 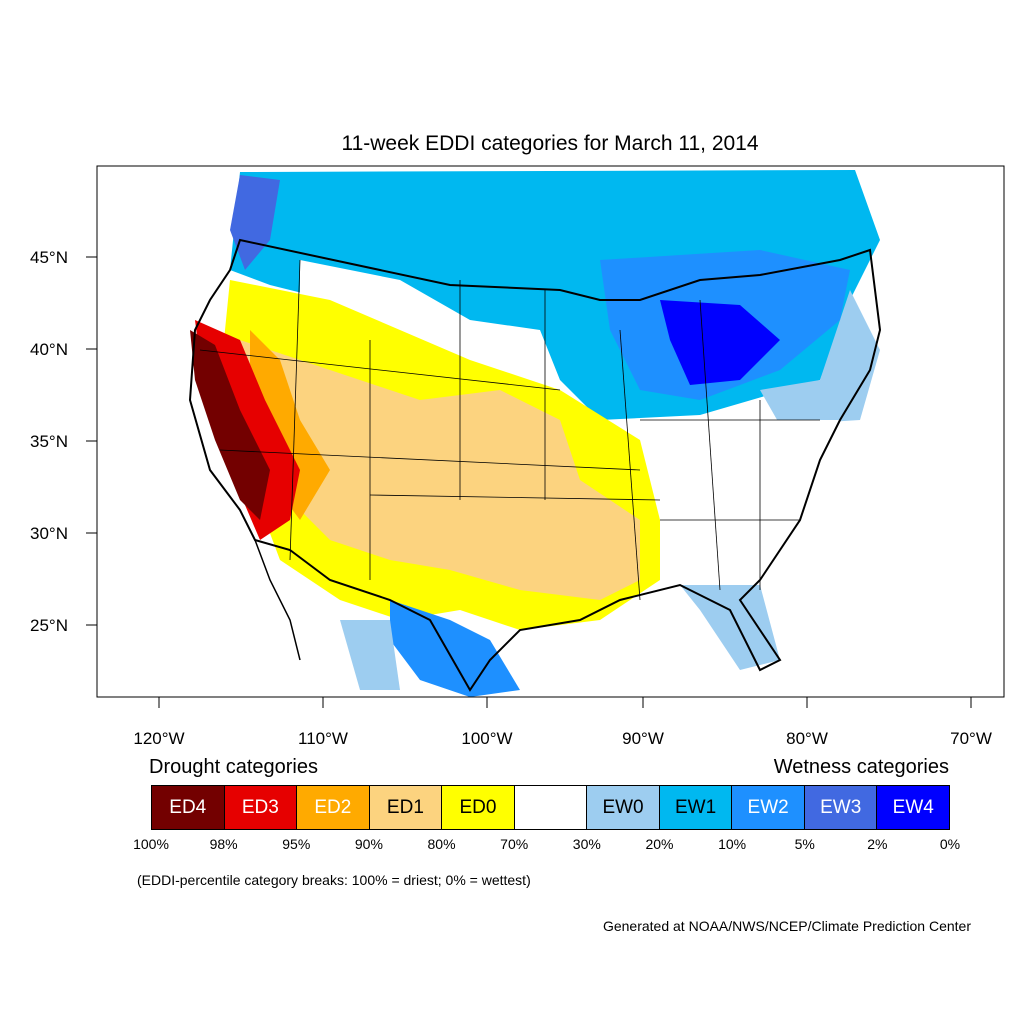 I want to click on lon-label-110: 110°W, so click(x=323, y=738).